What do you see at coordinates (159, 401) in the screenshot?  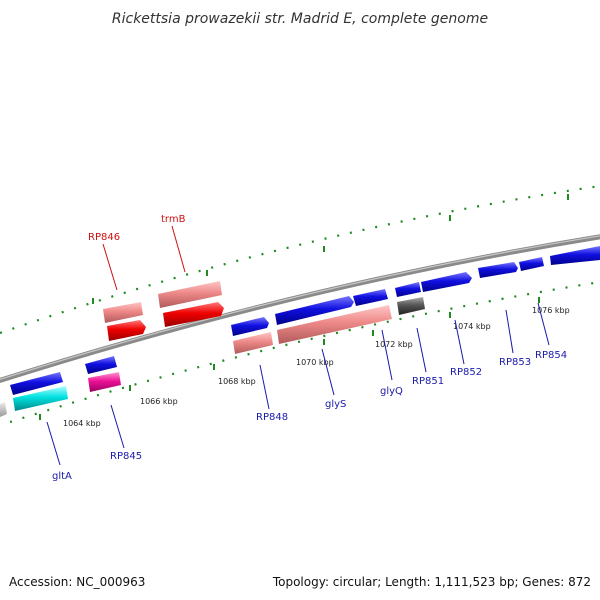 I see `kbp-label-1066: 1066 kbp` at bounding box center [159, 401].